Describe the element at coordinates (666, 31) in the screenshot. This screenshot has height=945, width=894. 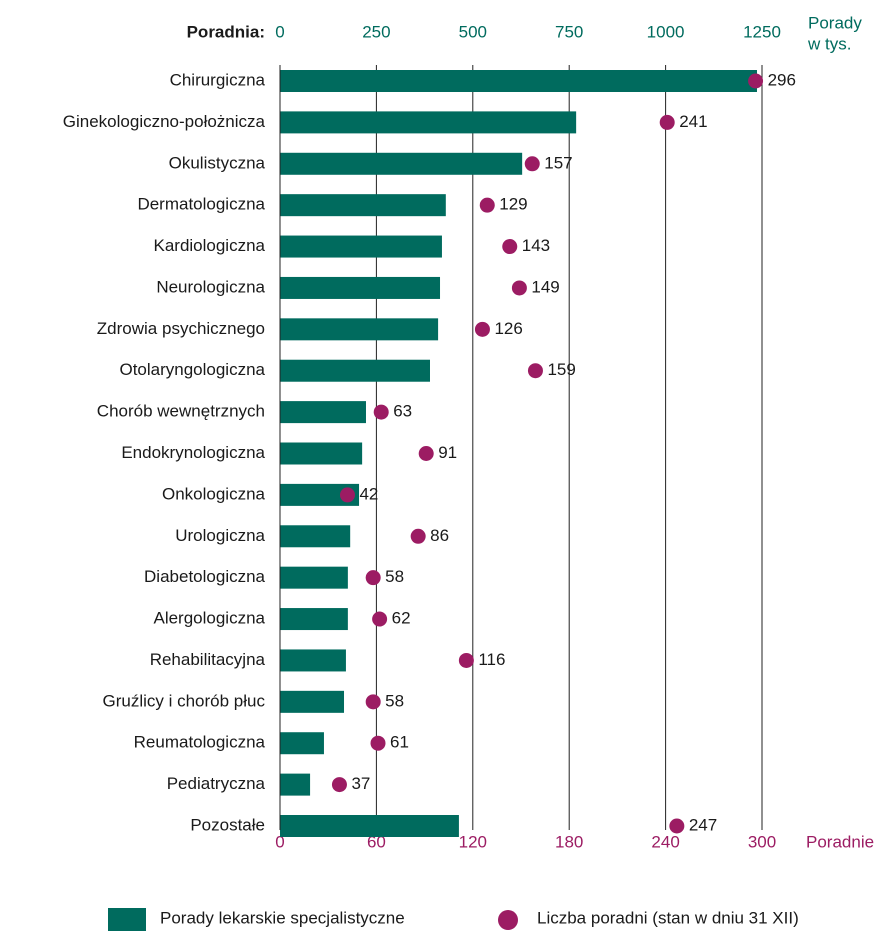
I see `x-tick-label: 1000` at that location.